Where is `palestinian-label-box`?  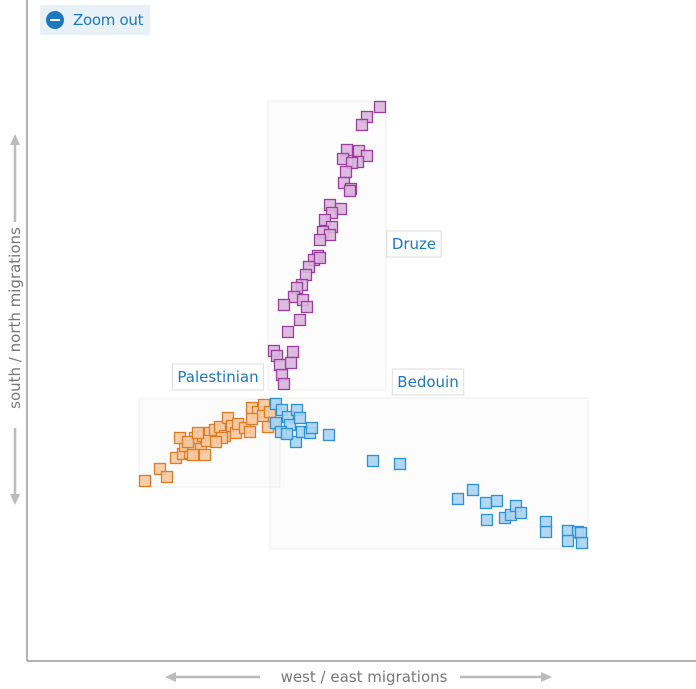 palestinian-label-box is located at coordinates (218, 377).